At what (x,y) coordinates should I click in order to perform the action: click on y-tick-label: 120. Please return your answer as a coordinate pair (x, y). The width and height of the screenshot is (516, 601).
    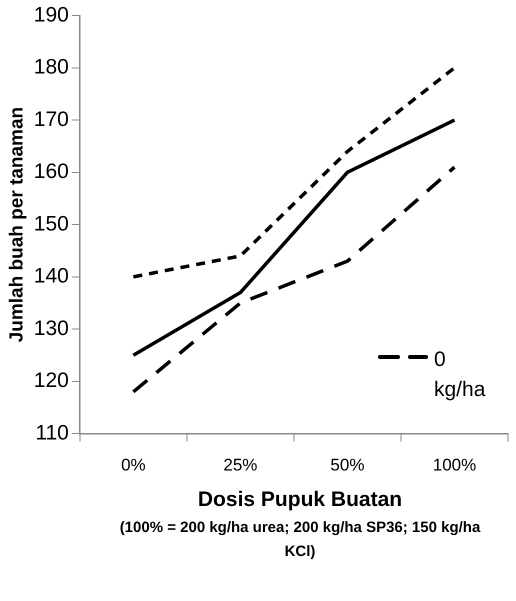
    Looking at the image, I should click on (51, 380).